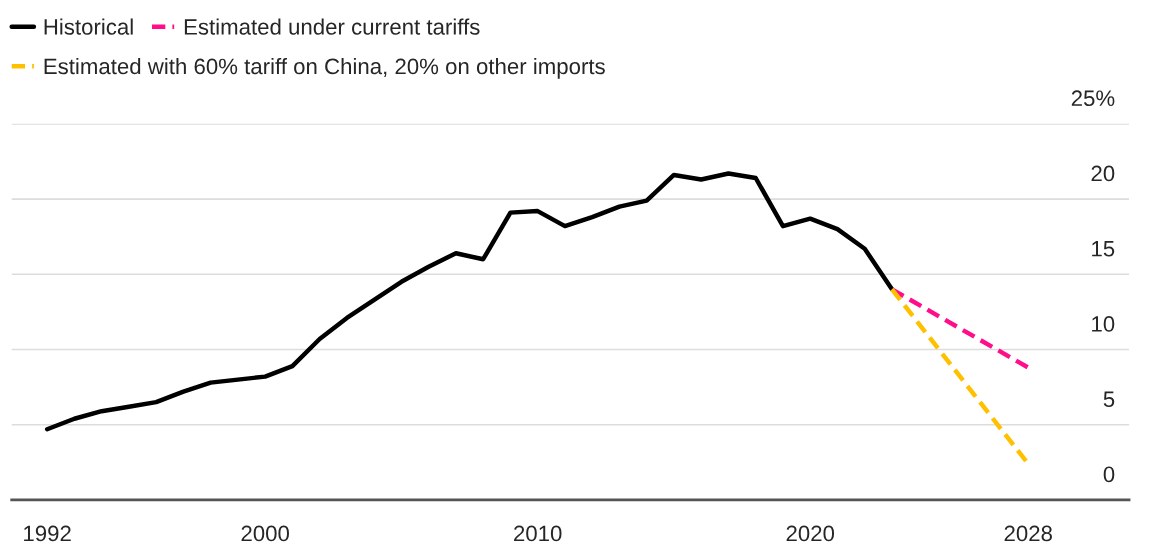 This screenshot has width=1170, height=554. Describe the element at coordinates (538, 533) in the screenshot. I see `x-tick-label: 2010` at that location.